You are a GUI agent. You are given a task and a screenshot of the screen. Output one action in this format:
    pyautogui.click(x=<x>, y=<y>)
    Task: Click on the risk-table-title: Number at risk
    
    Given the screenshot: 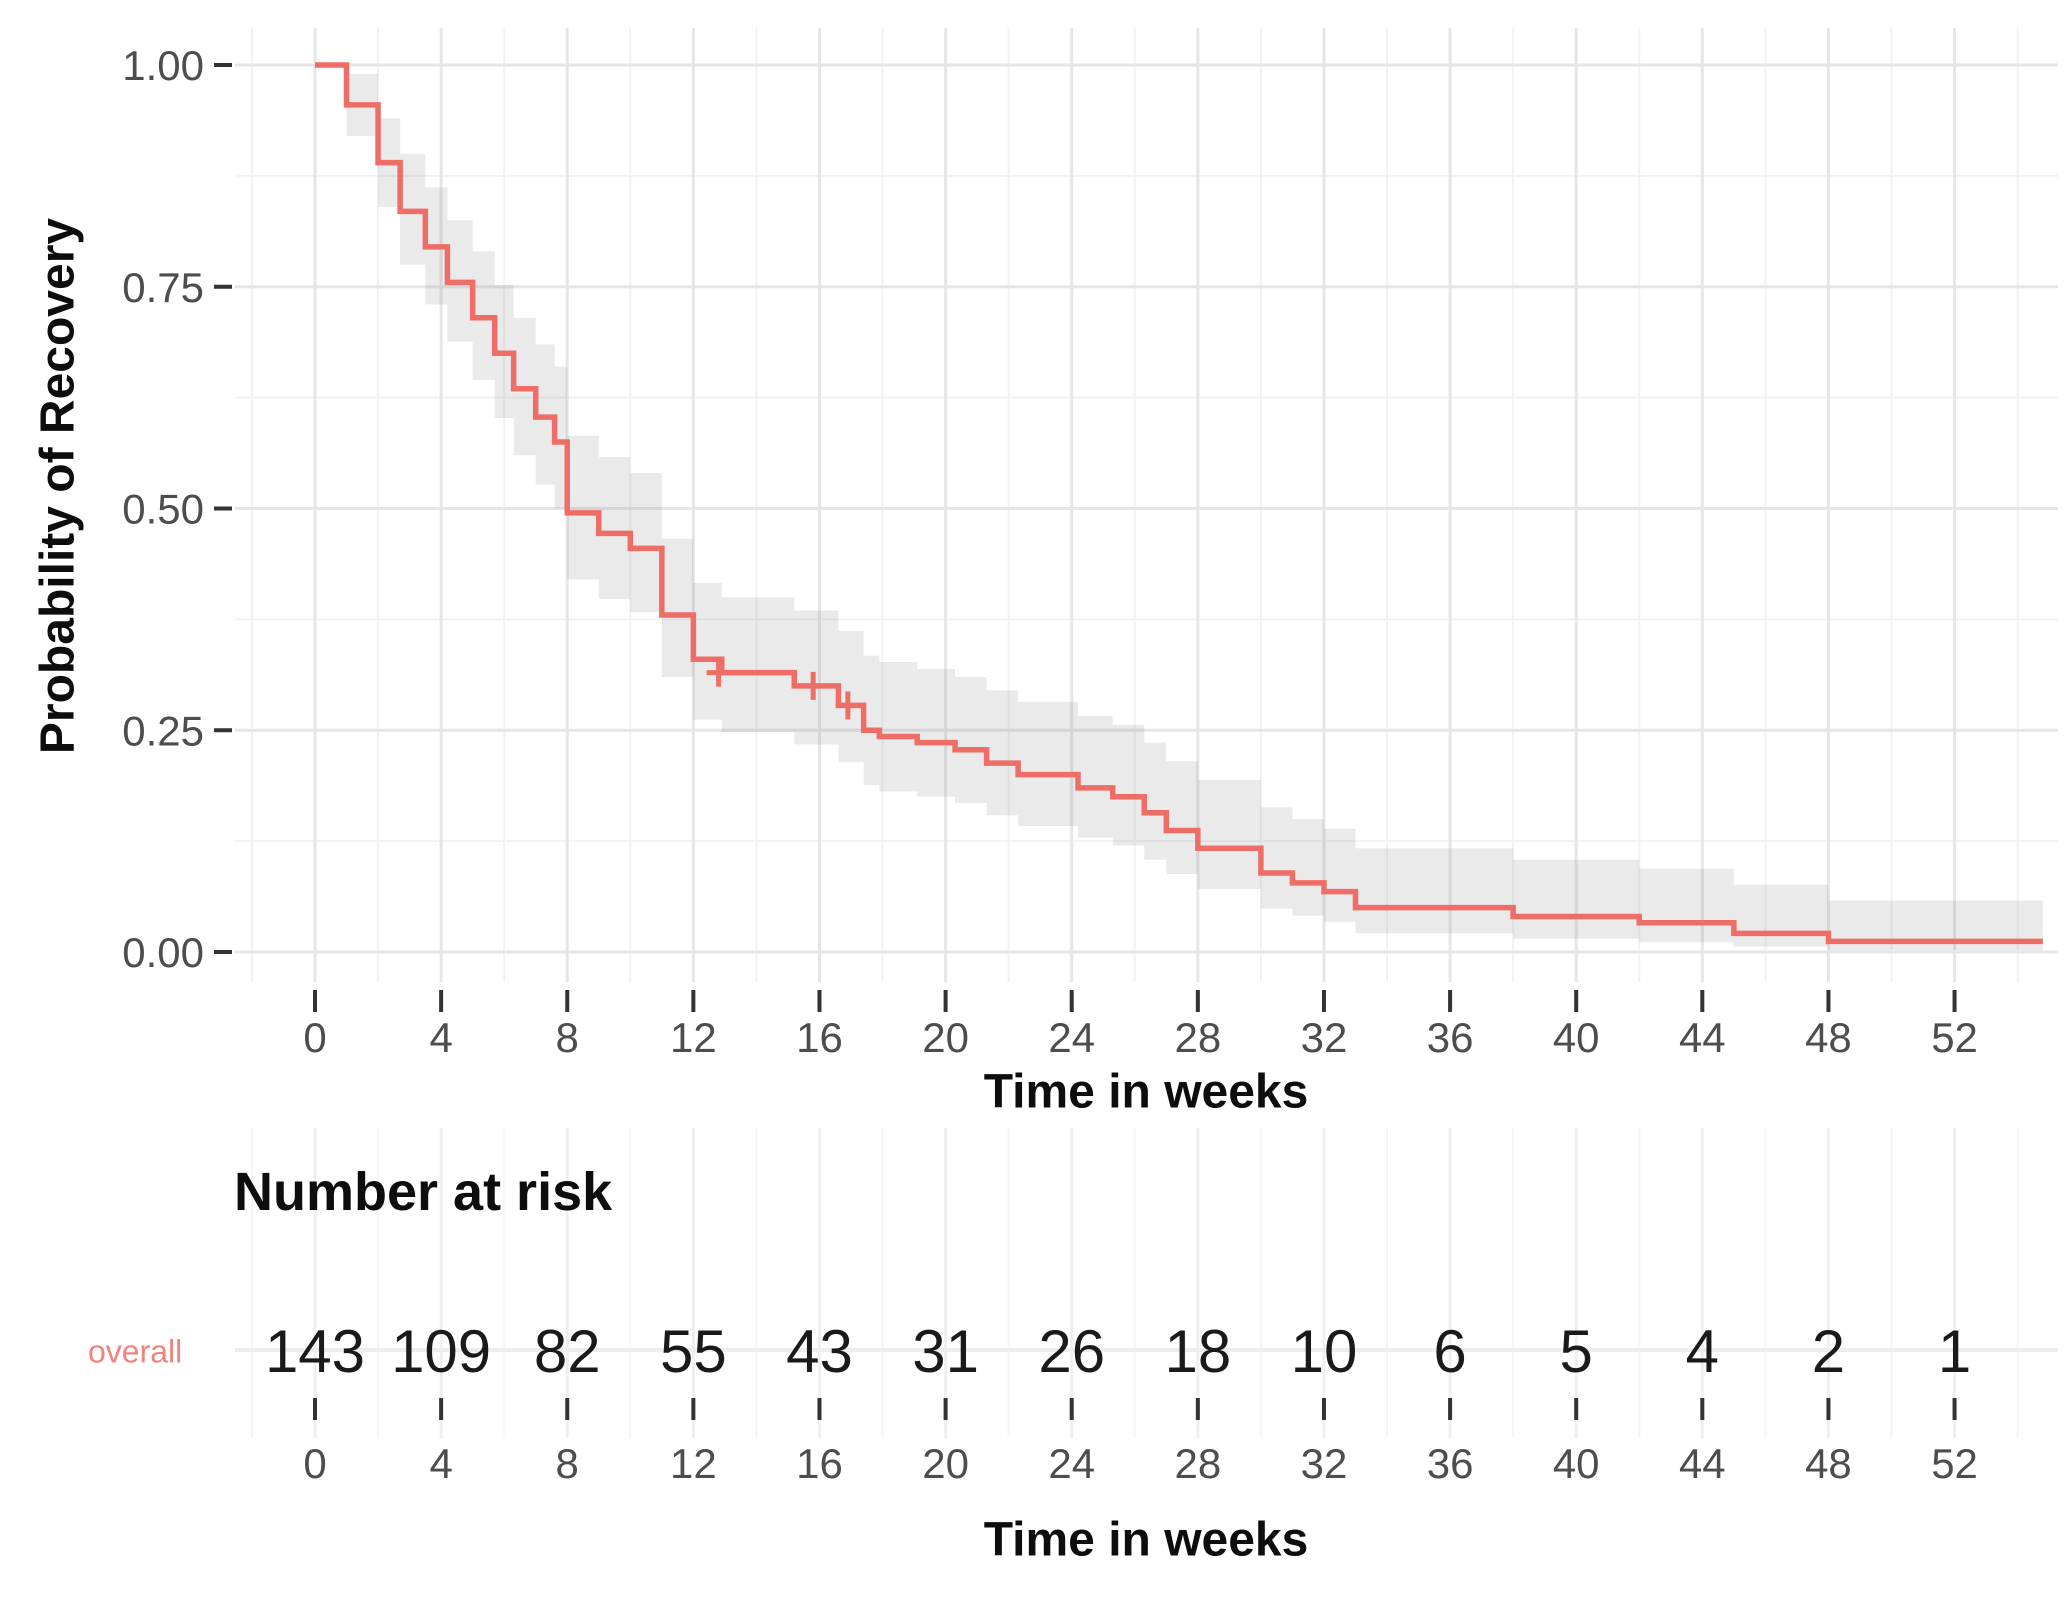 What is the action you would take?
    pyautogui.click(x=423, y=1192)
    